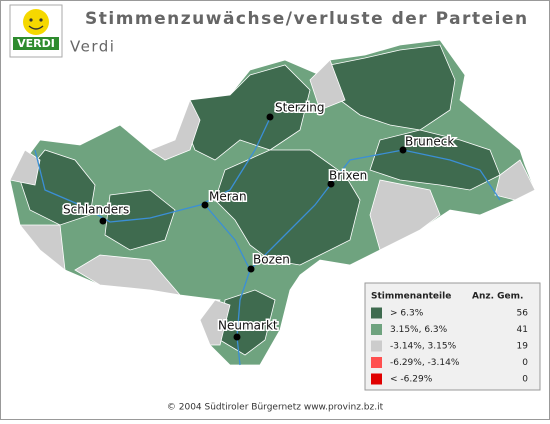 The height and width of the screenshot is (424, 550). I want to click on title: Stimmenzuwächse/verluste der Parteien, so click(307, 19).